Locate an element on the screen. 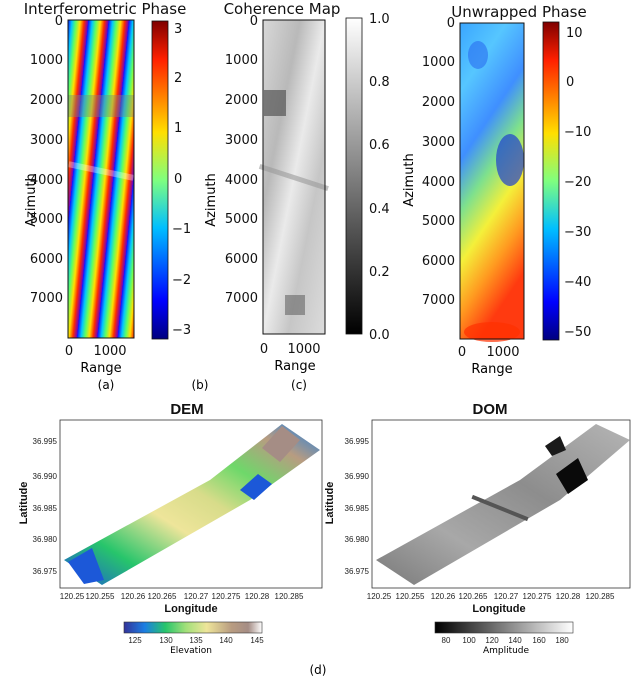  panel-label-d: (d) is located at coordinates (318, 670).